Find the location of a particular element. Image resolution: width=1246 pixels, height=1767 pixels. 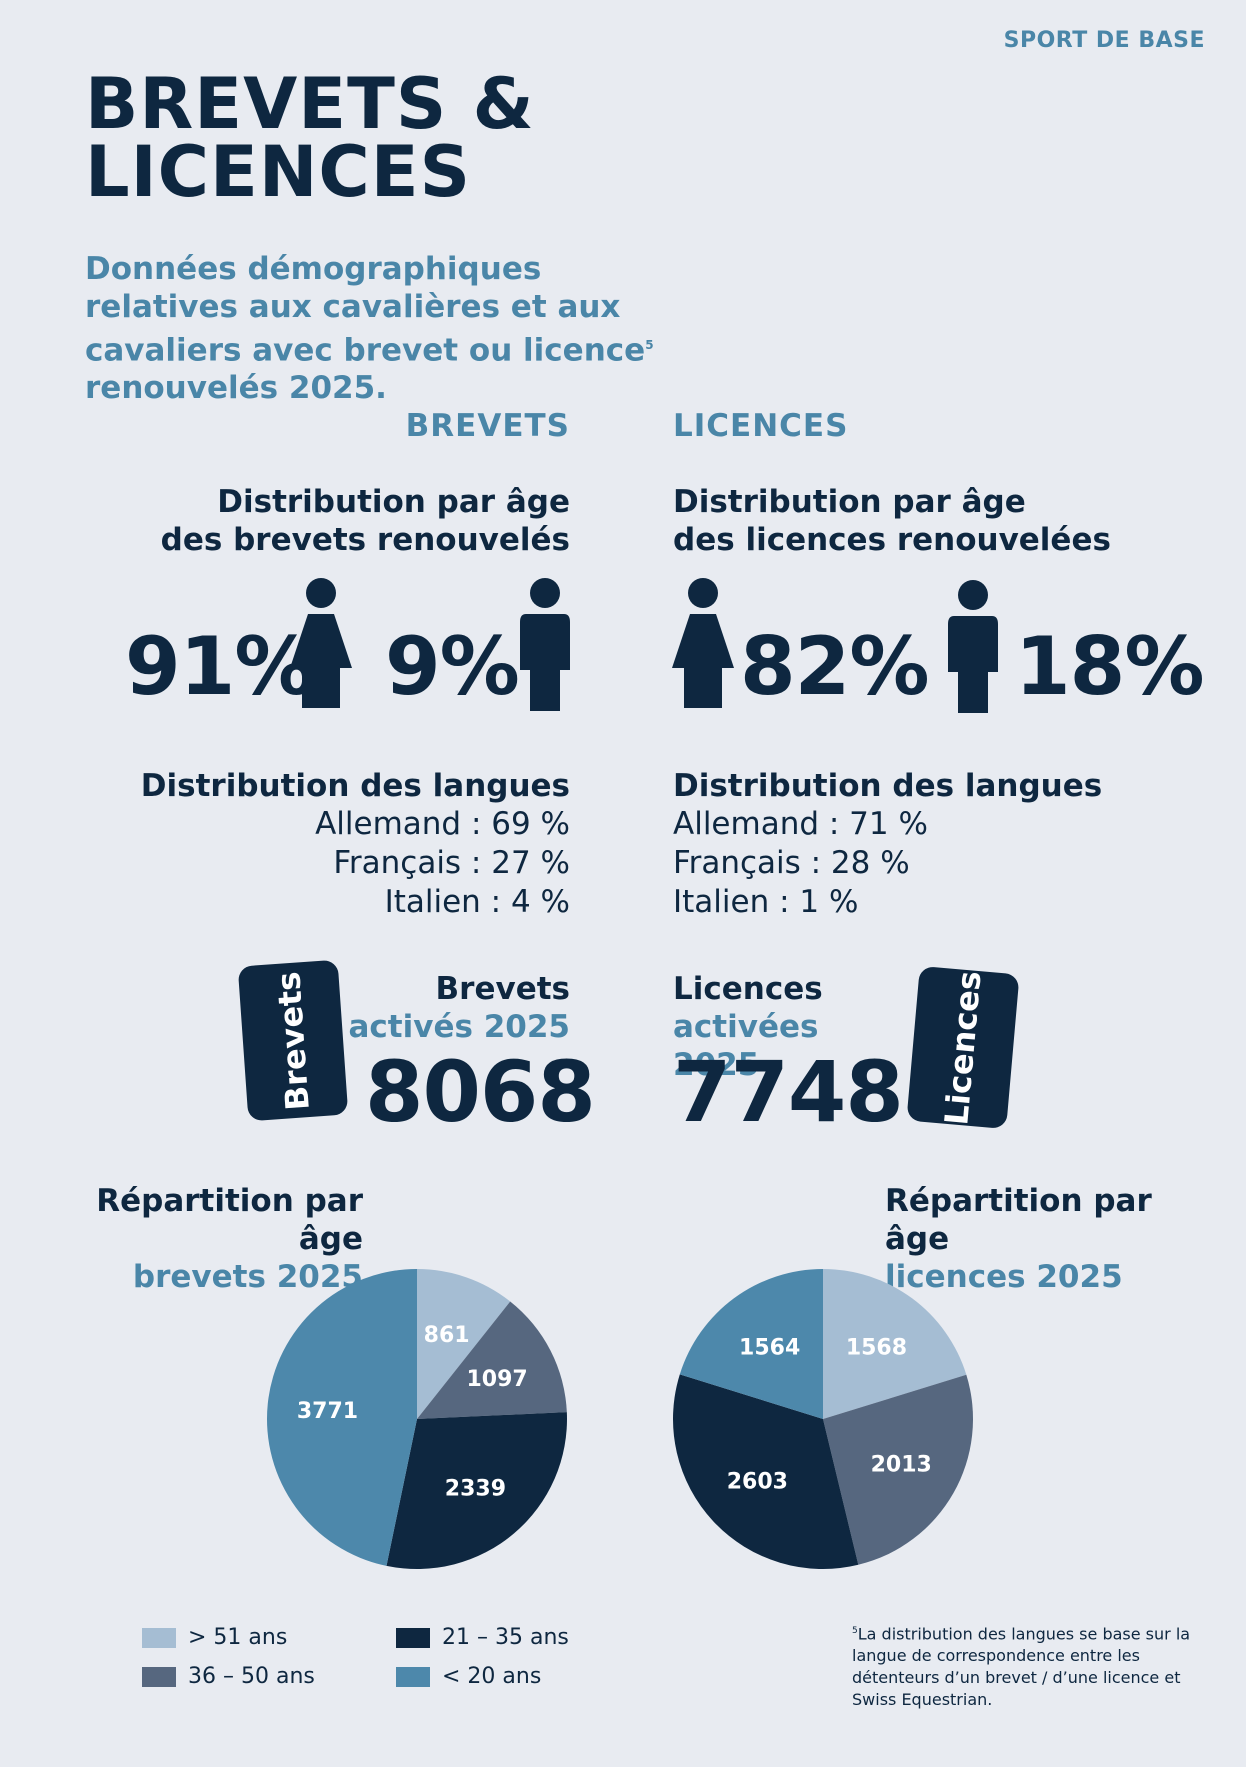

brevets-activated-sub: activés 2025 is located at coordinates (459, 1027).